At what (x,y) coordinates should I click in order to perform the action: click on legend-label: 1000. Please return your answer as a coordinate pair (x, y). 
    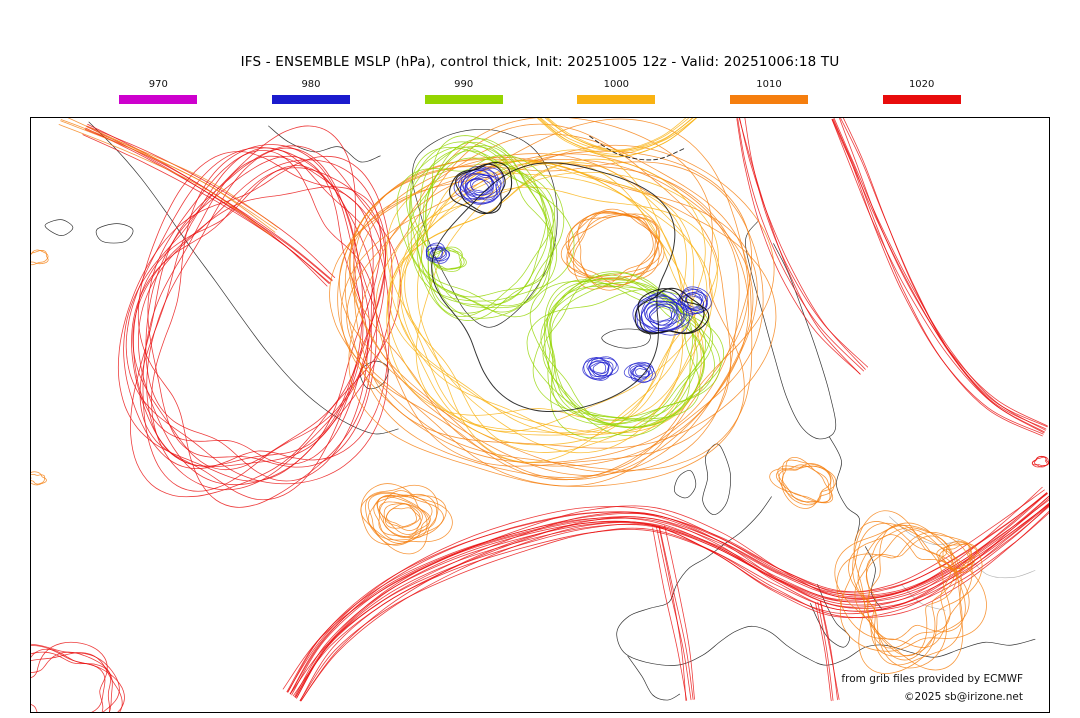
    Looking at the image, I should click on (616, 84).